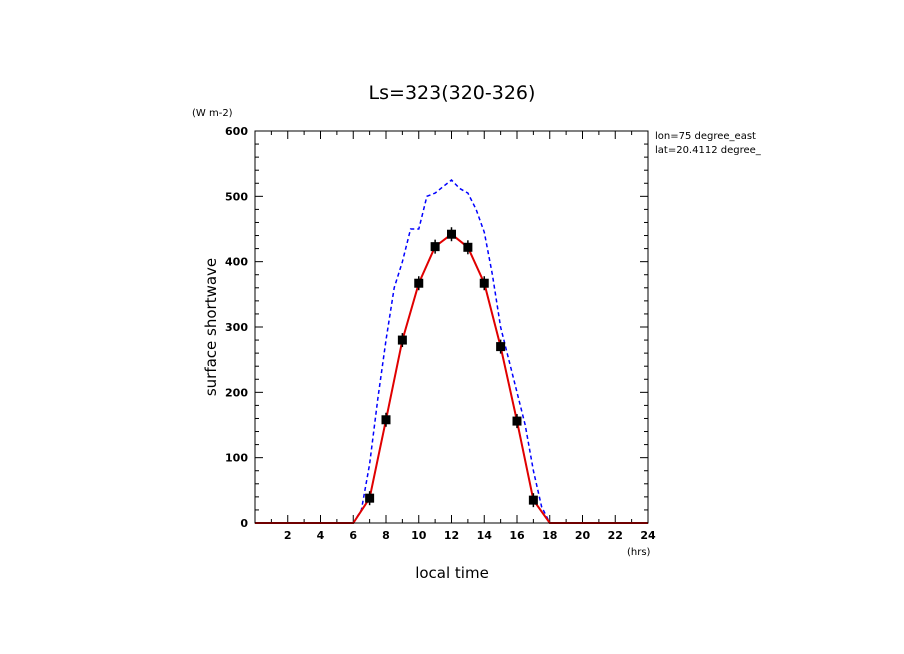 This screenshot has width=904, height=654. I want to click on x-tick-label: 20, so click(583, 535).